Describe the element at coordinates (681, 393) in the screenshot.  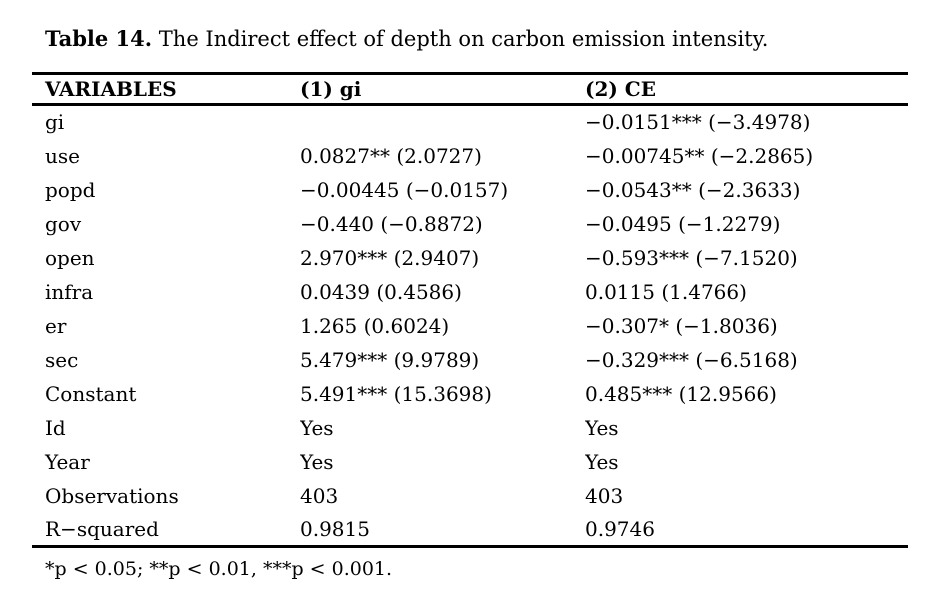
I see `value-cell: 0.485*** (12.9566)` at that location.